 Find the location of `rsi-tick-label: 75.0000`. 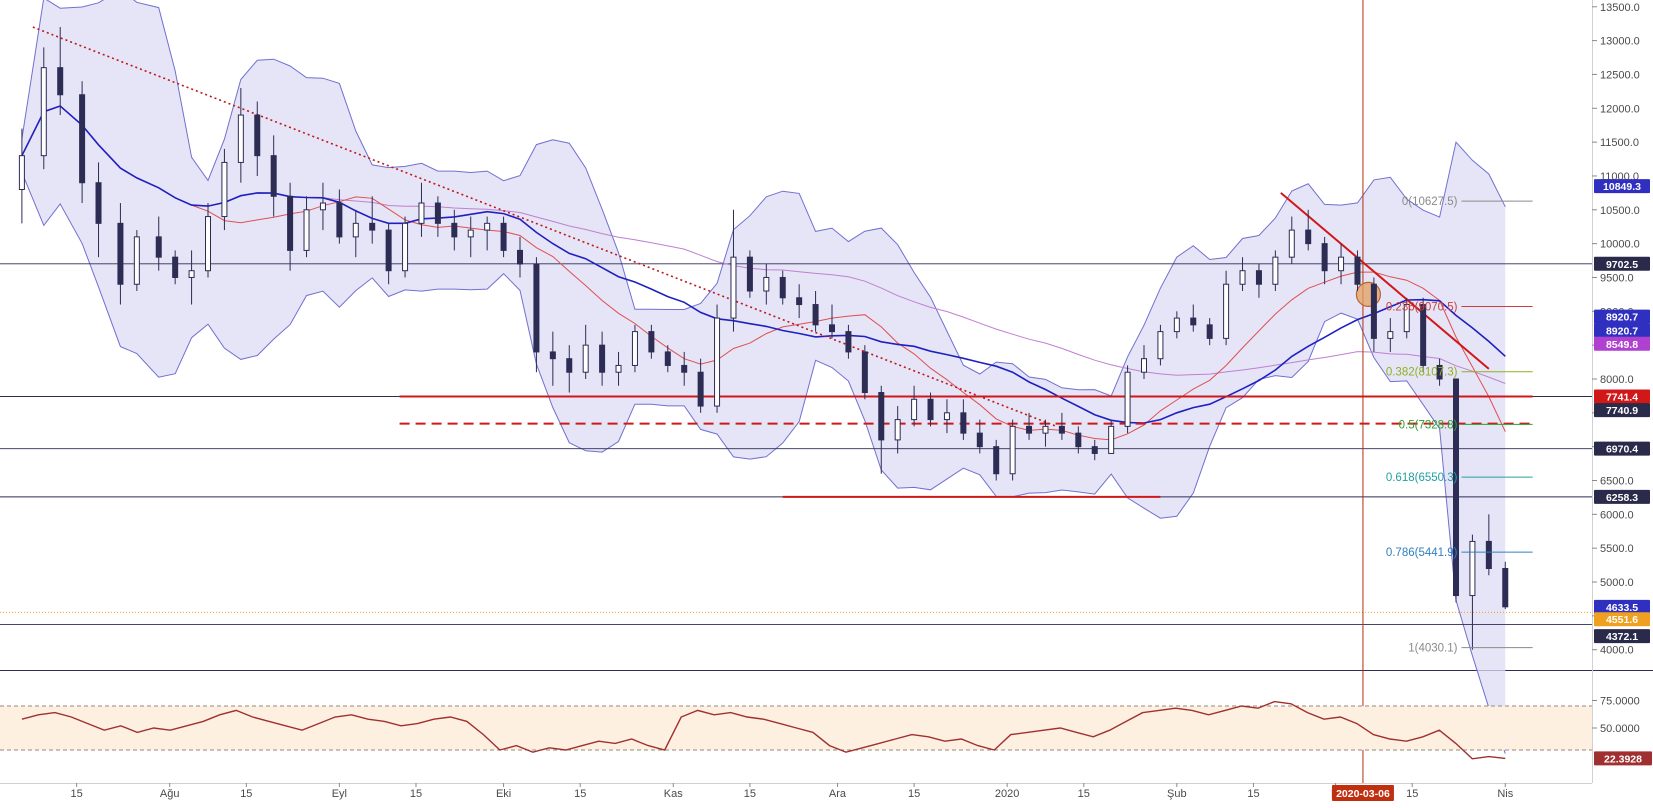

rsi-tick-label: 75.0000 is located at coordinates (1620, 702).